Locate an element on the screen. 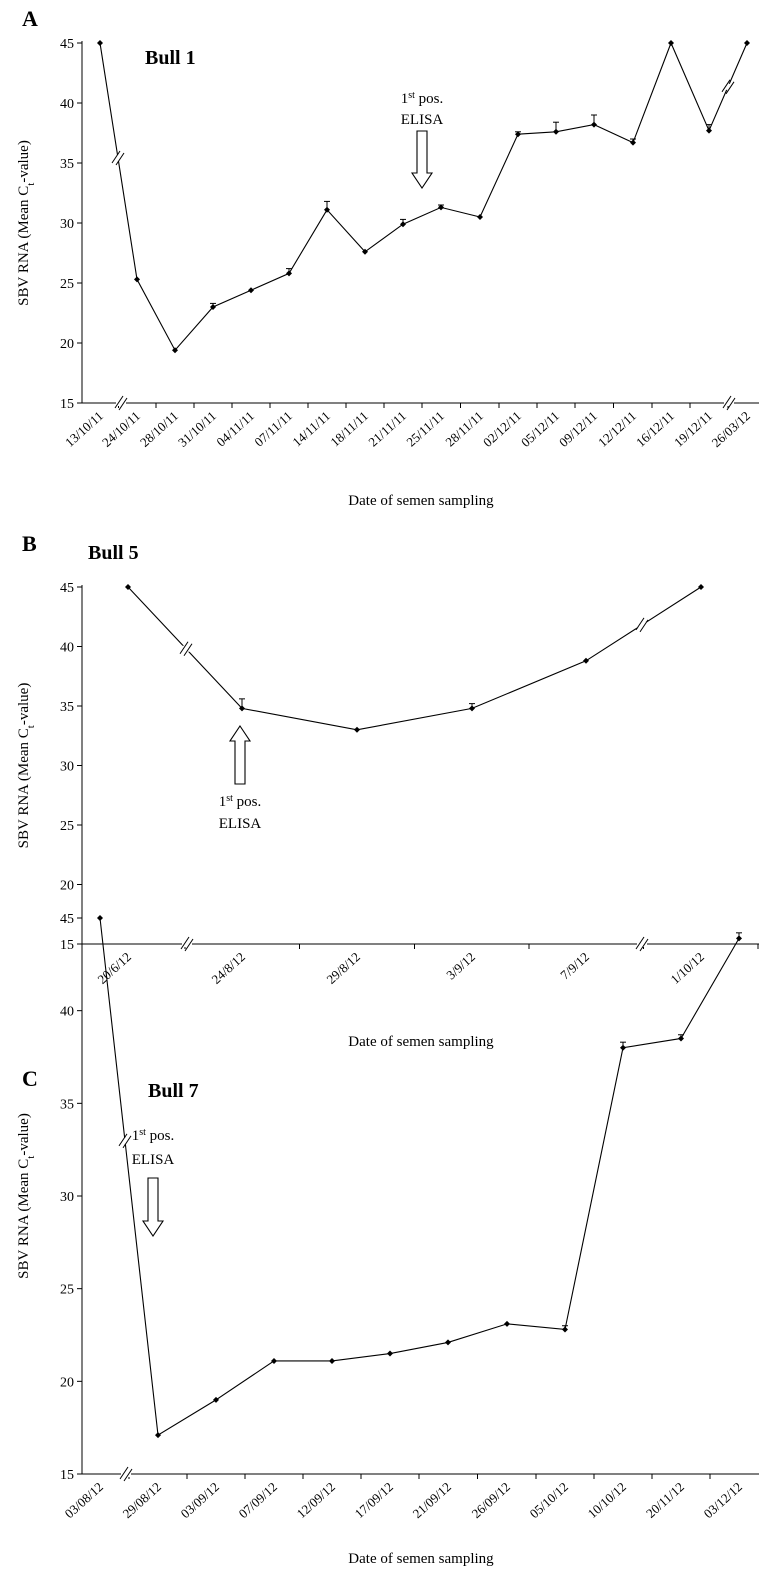 Image resolution: width=760 pixels, height=1572 pixels. x-tick-label: 28/11/11 is located at coordinates (464, 428).